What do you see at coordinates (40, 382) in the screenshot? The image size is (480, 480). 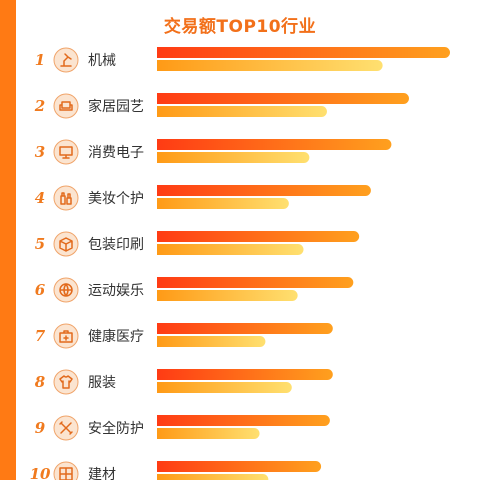 I see `rank-label: 8` at bounding box center [40, 382].